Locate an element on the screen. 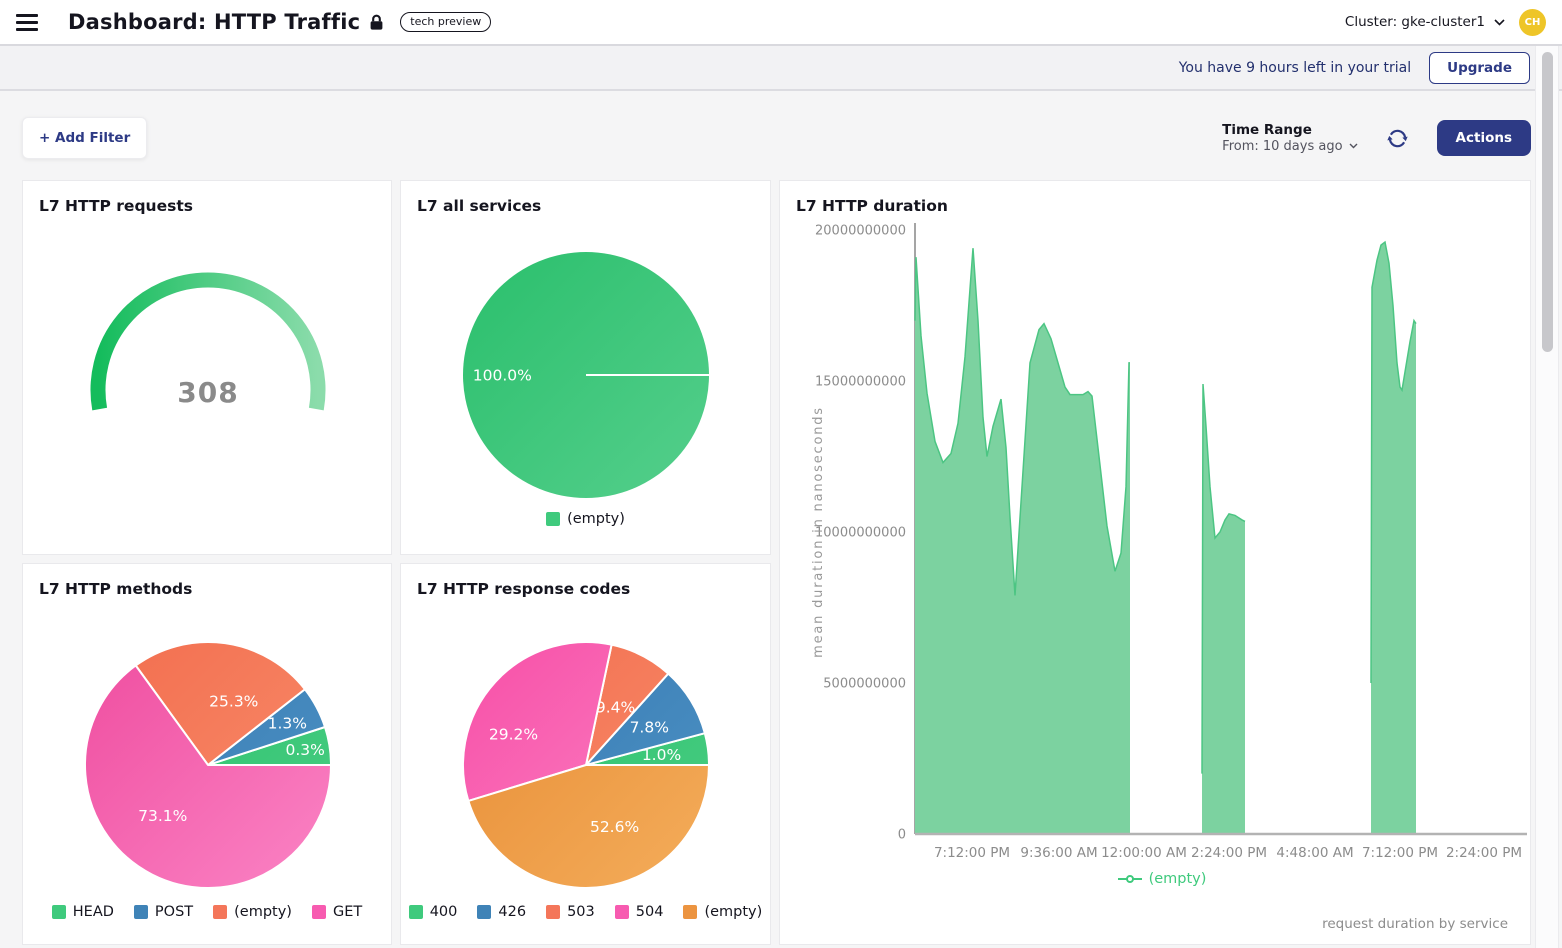 Image resolution: width=1562 pixels, height=948 pixels. legend-item: HEAD is located at coordinates (82, 912).